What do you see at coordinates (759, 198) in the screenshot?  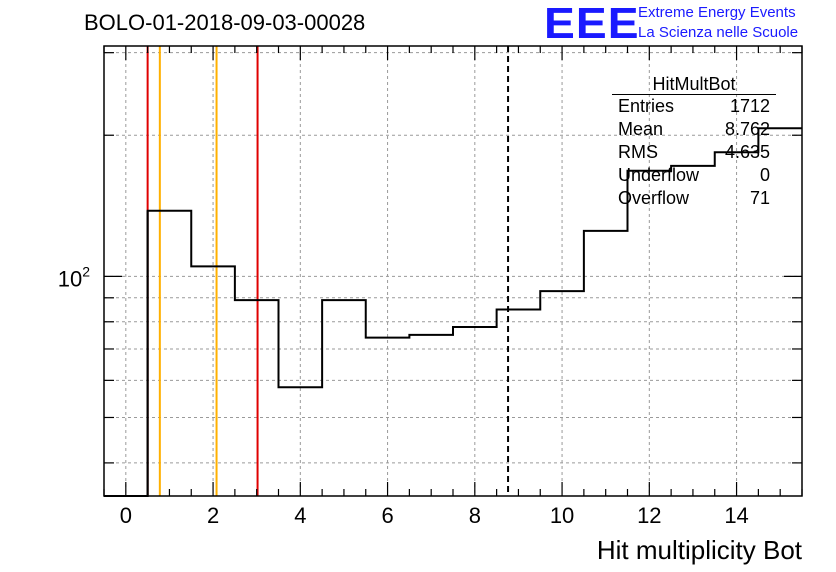 I see `stats-value: 71` at bounding box center [759, 198].